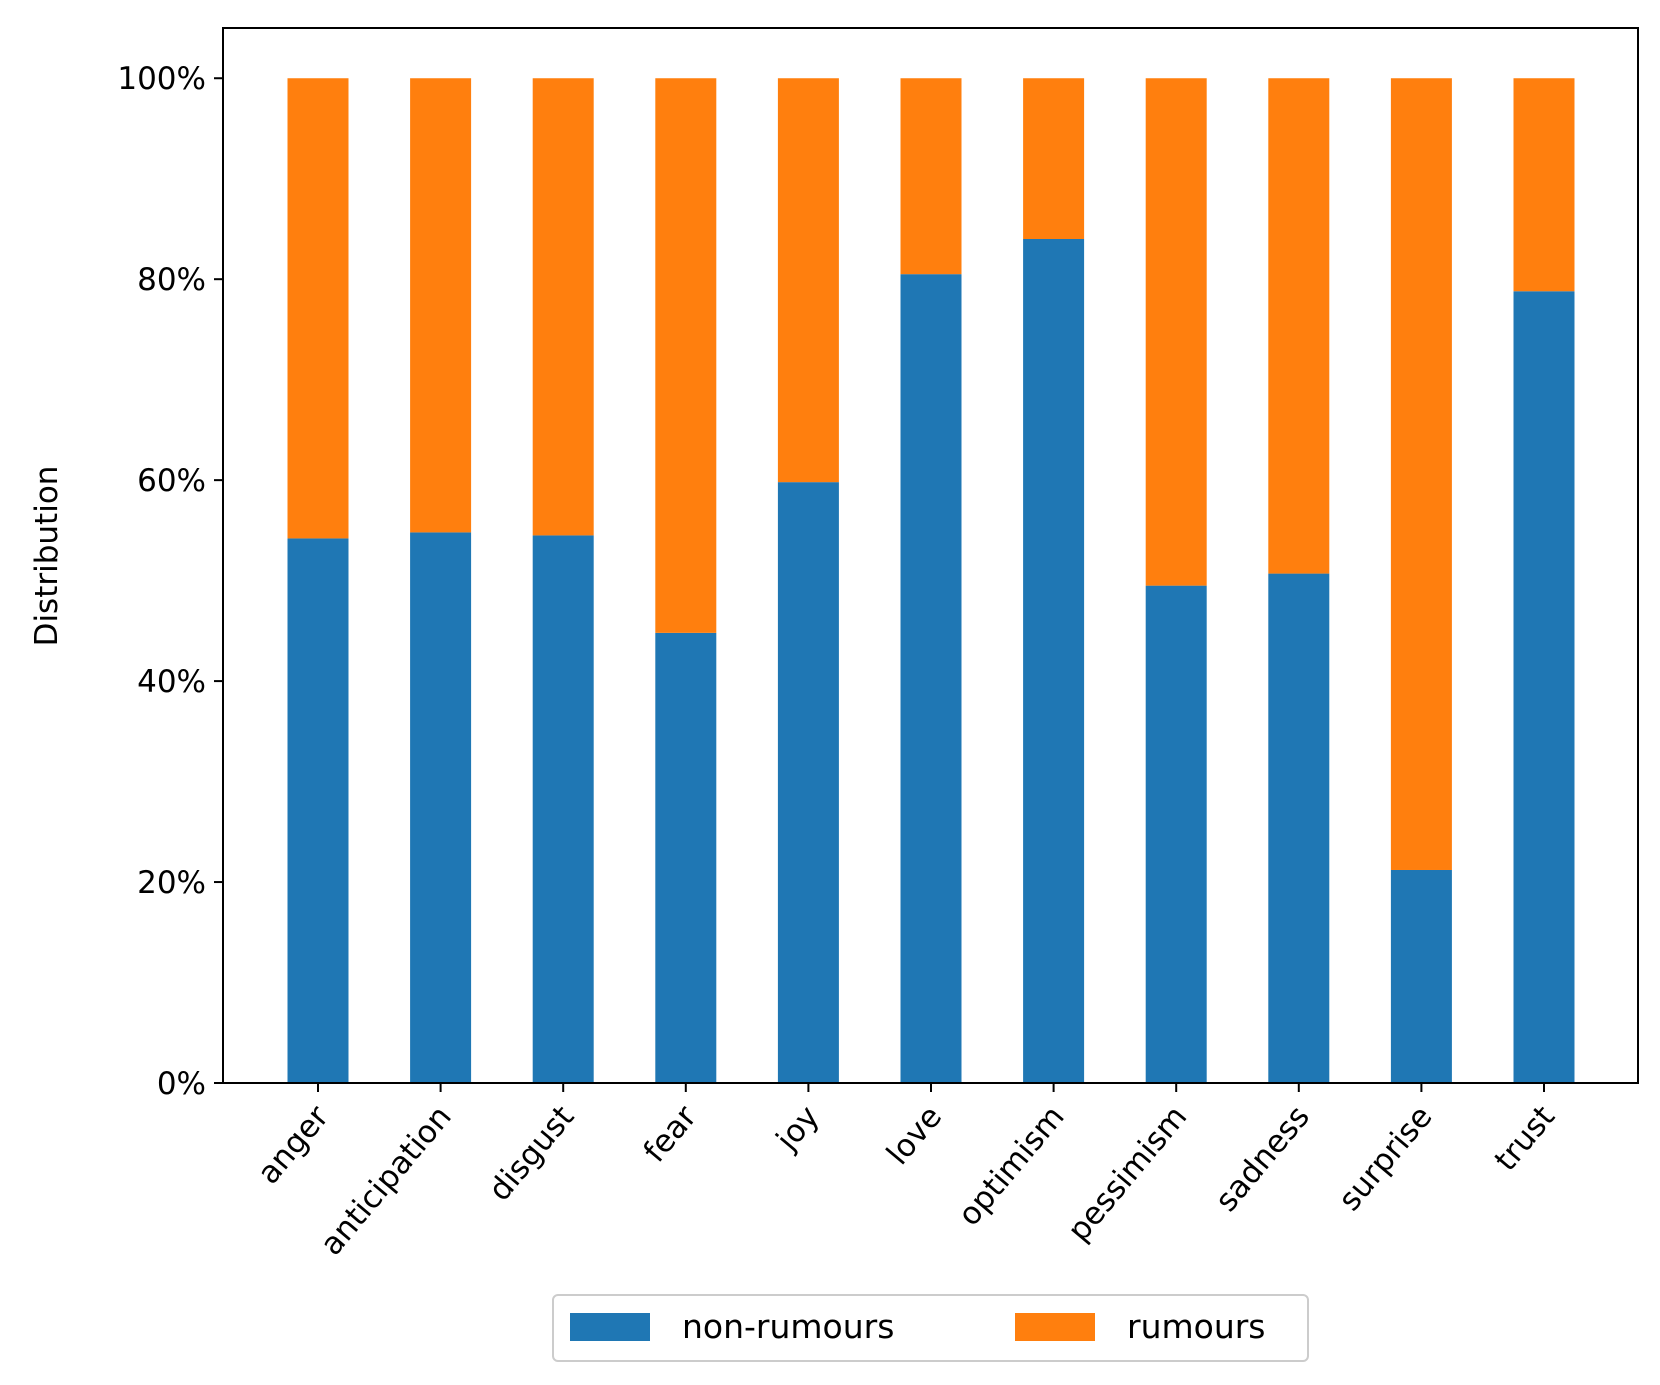  What do you see at coordinates (808, 280) in the screenshot?
I see `bar-joy-rumours` at bounding box center [808, 280].